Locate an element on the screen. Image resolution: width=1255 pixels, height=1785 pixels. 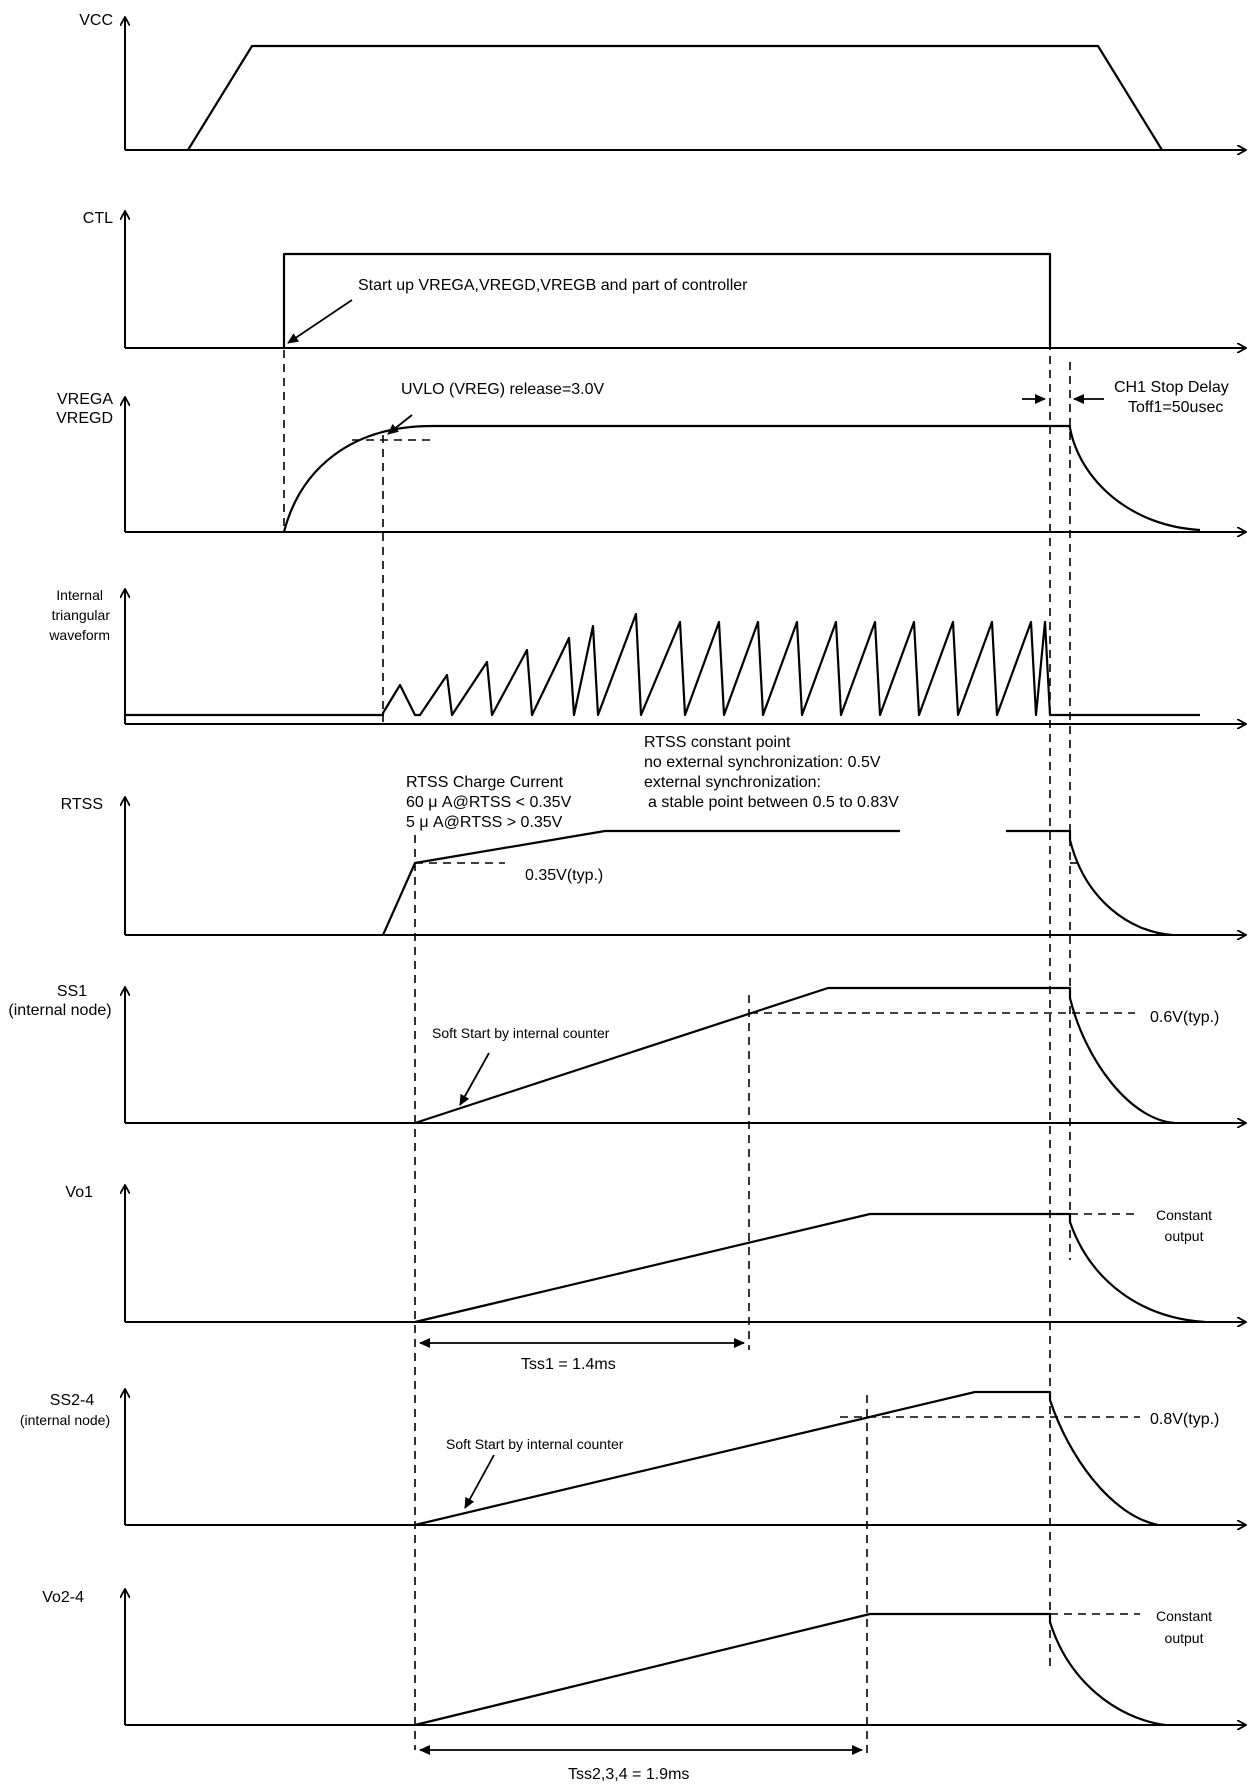
label-vcc: VCC is located at coordinates (96, 20).